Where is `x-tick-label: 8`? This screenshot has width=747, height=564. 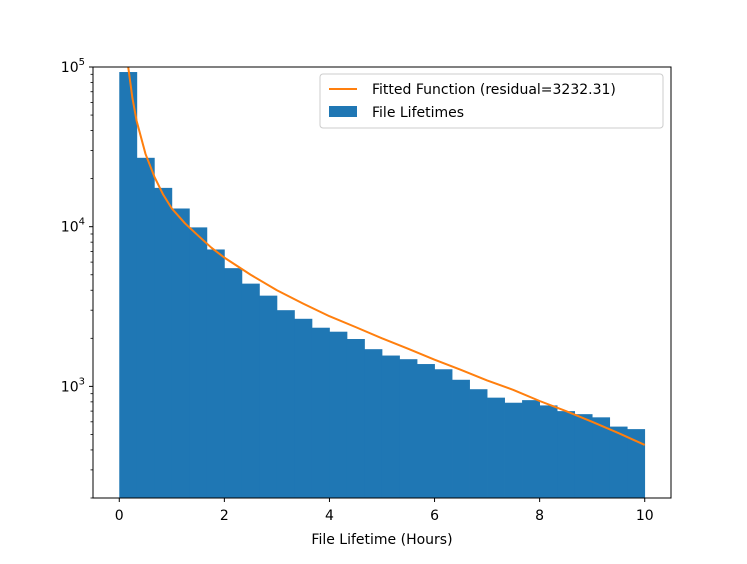 x-tick-label: 8 is located at coordinates (539, 516).